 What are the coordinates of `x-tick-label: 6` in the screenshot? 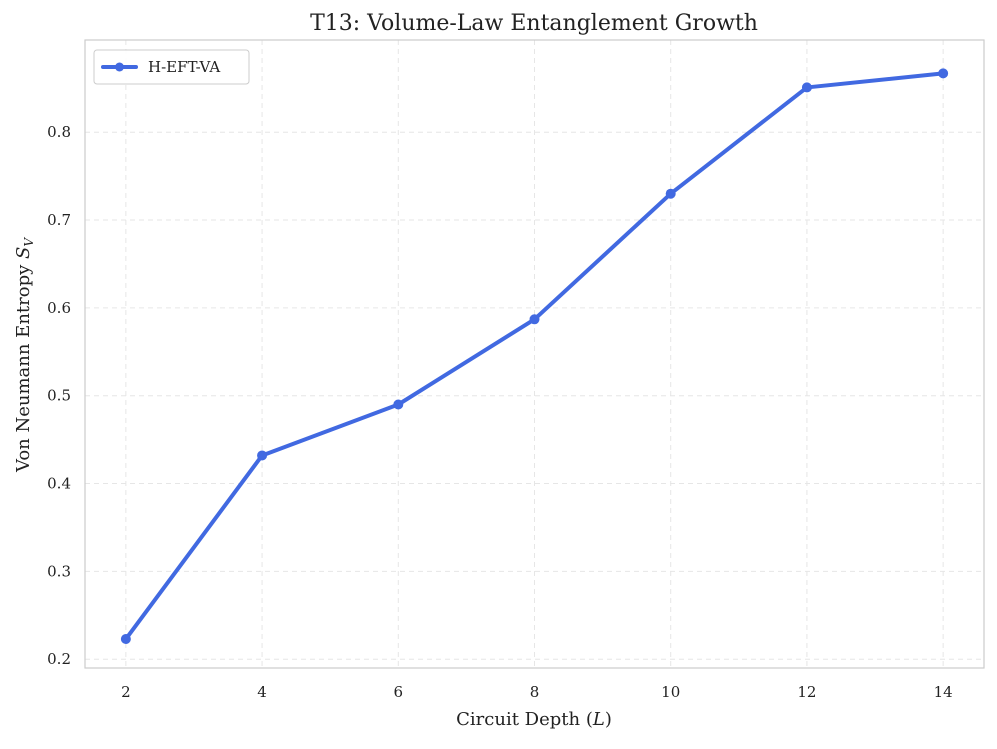 It's located at (399, 692).